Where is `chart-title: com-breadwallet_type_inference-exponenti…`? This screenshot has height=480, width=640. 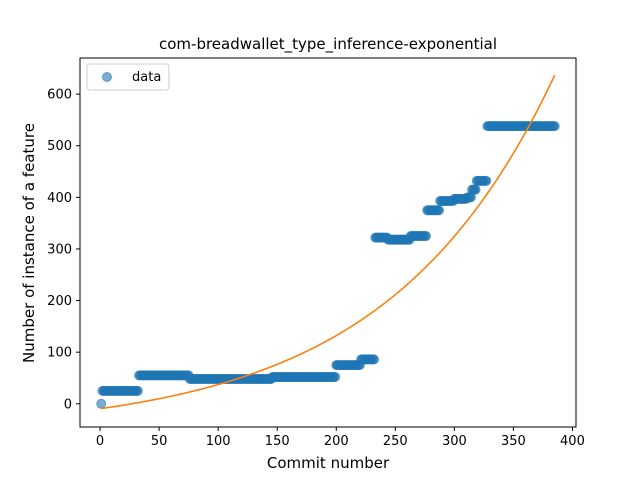
chart-title: com-breadwallet_type_inference-exponenti… is located at coordinates (328, 44).